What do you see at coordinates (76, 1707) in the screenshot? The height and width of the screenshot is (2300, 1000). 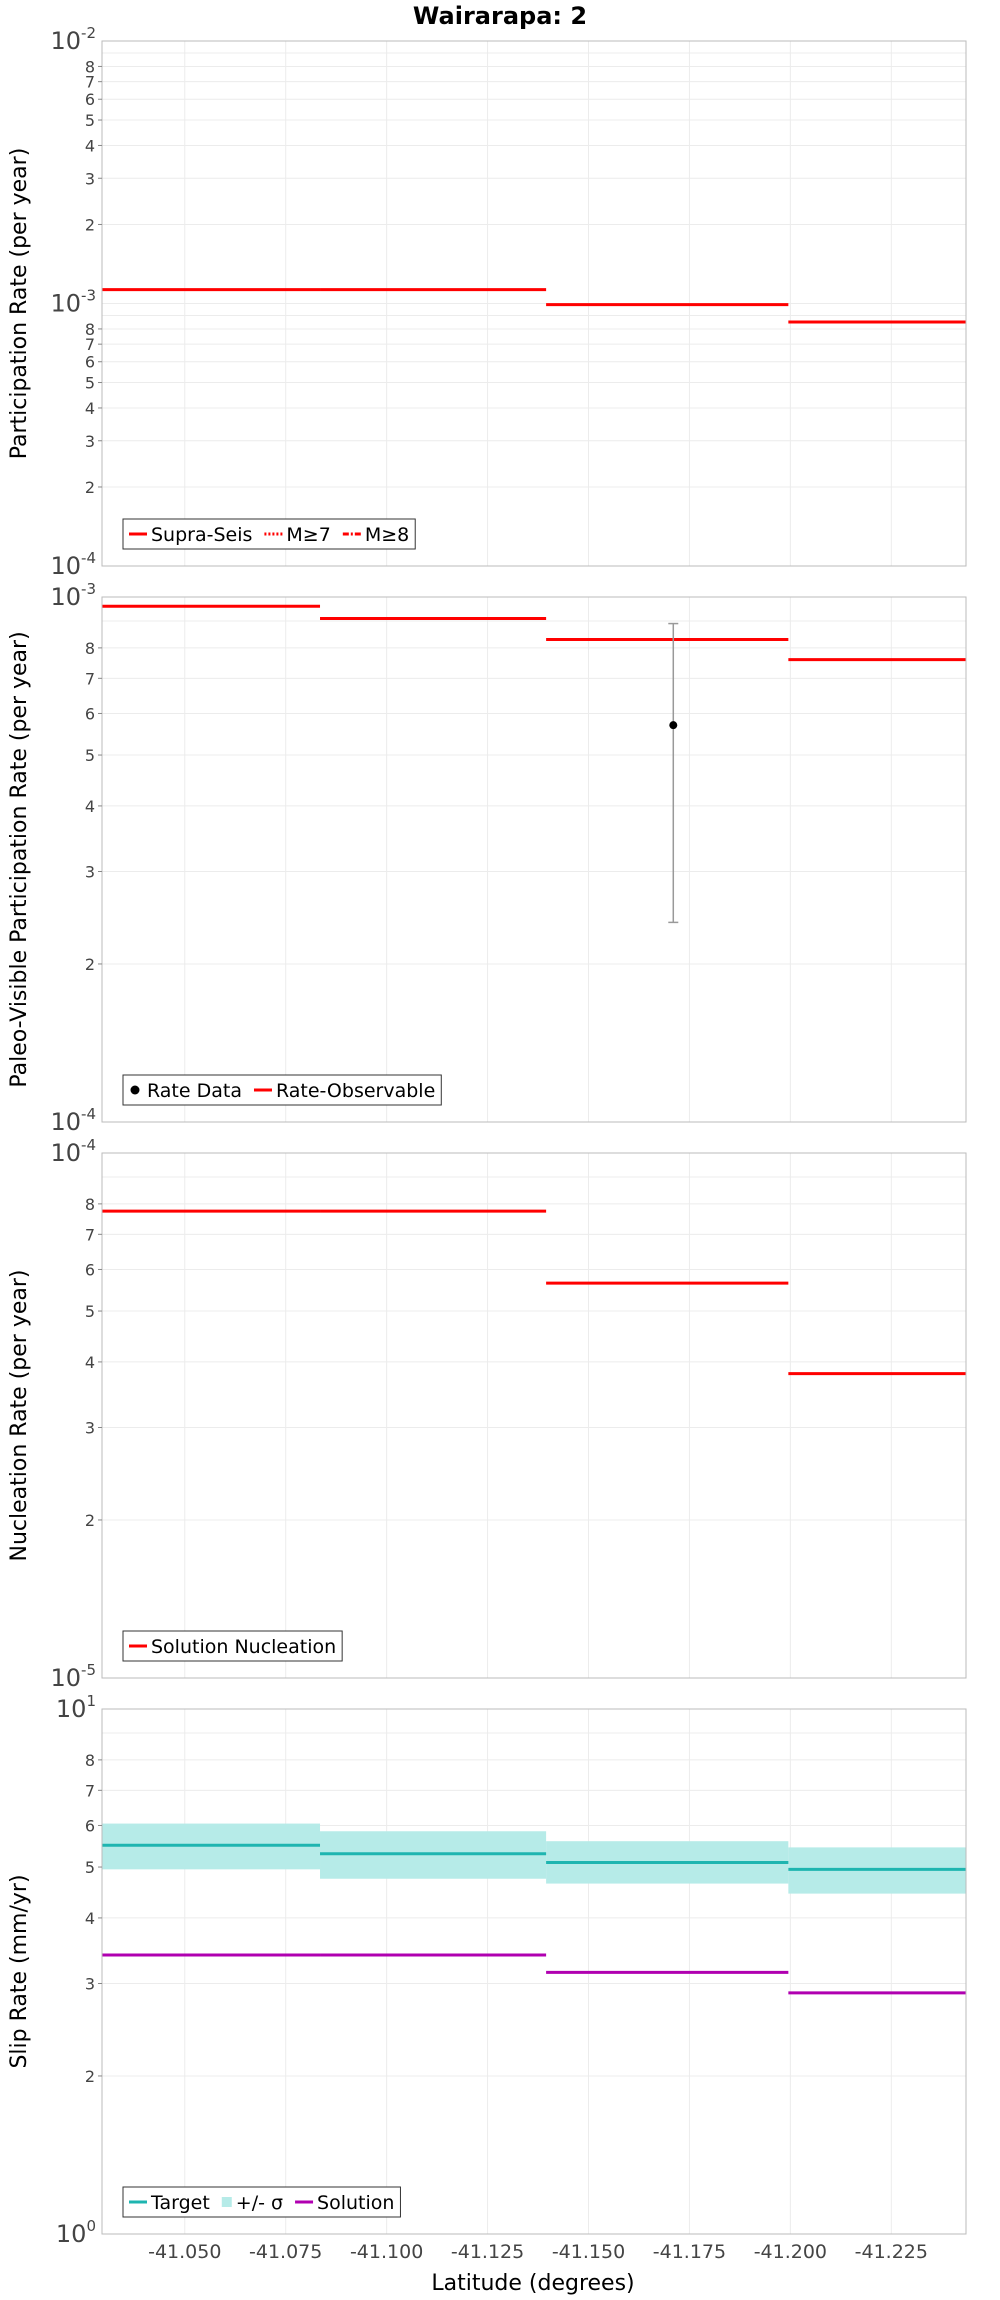 I see `y-tick-label: 10¹` at bounding box center [76, 1707].